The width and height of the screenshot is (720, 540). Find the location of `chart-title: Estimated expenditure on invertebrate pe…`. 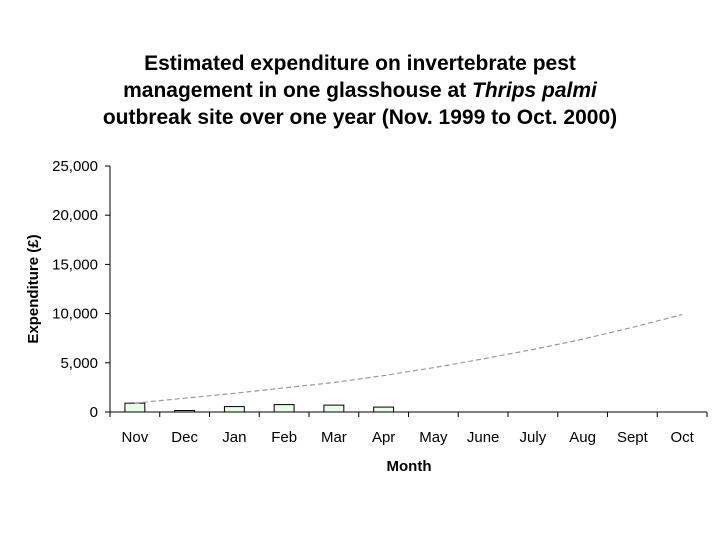

chart-title: Estimated expenditure on invertebrate pe… is located at coordinates (360, 90).